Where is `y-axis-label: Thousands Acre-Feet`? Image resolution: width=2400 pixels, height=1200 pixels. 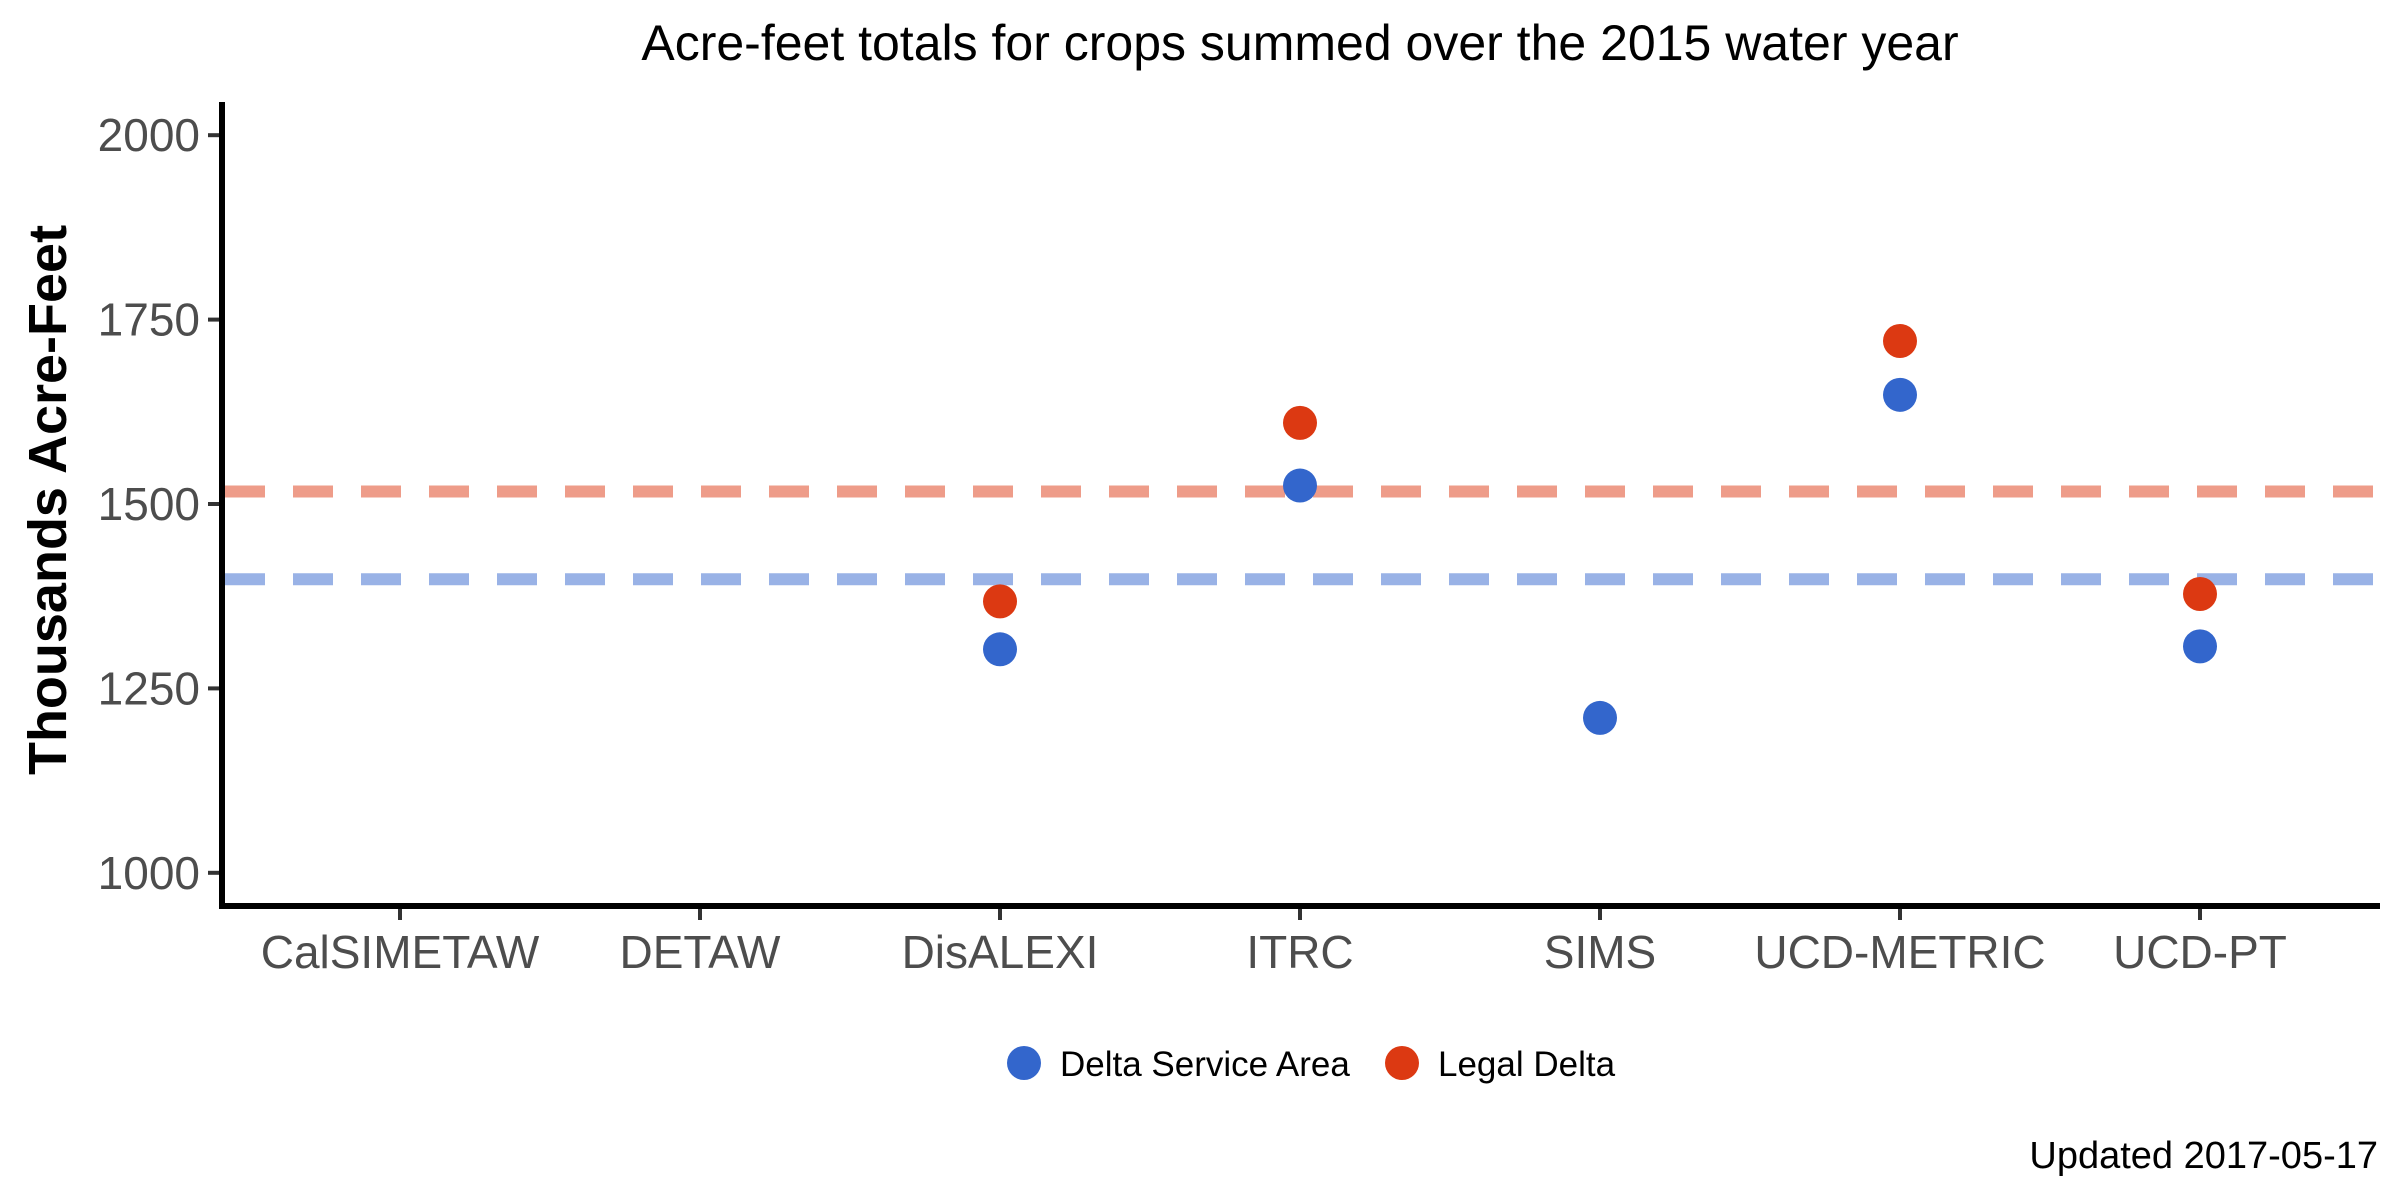
y-axis-label: Thousands Acre-Feet is located at coordinates (48, 500).